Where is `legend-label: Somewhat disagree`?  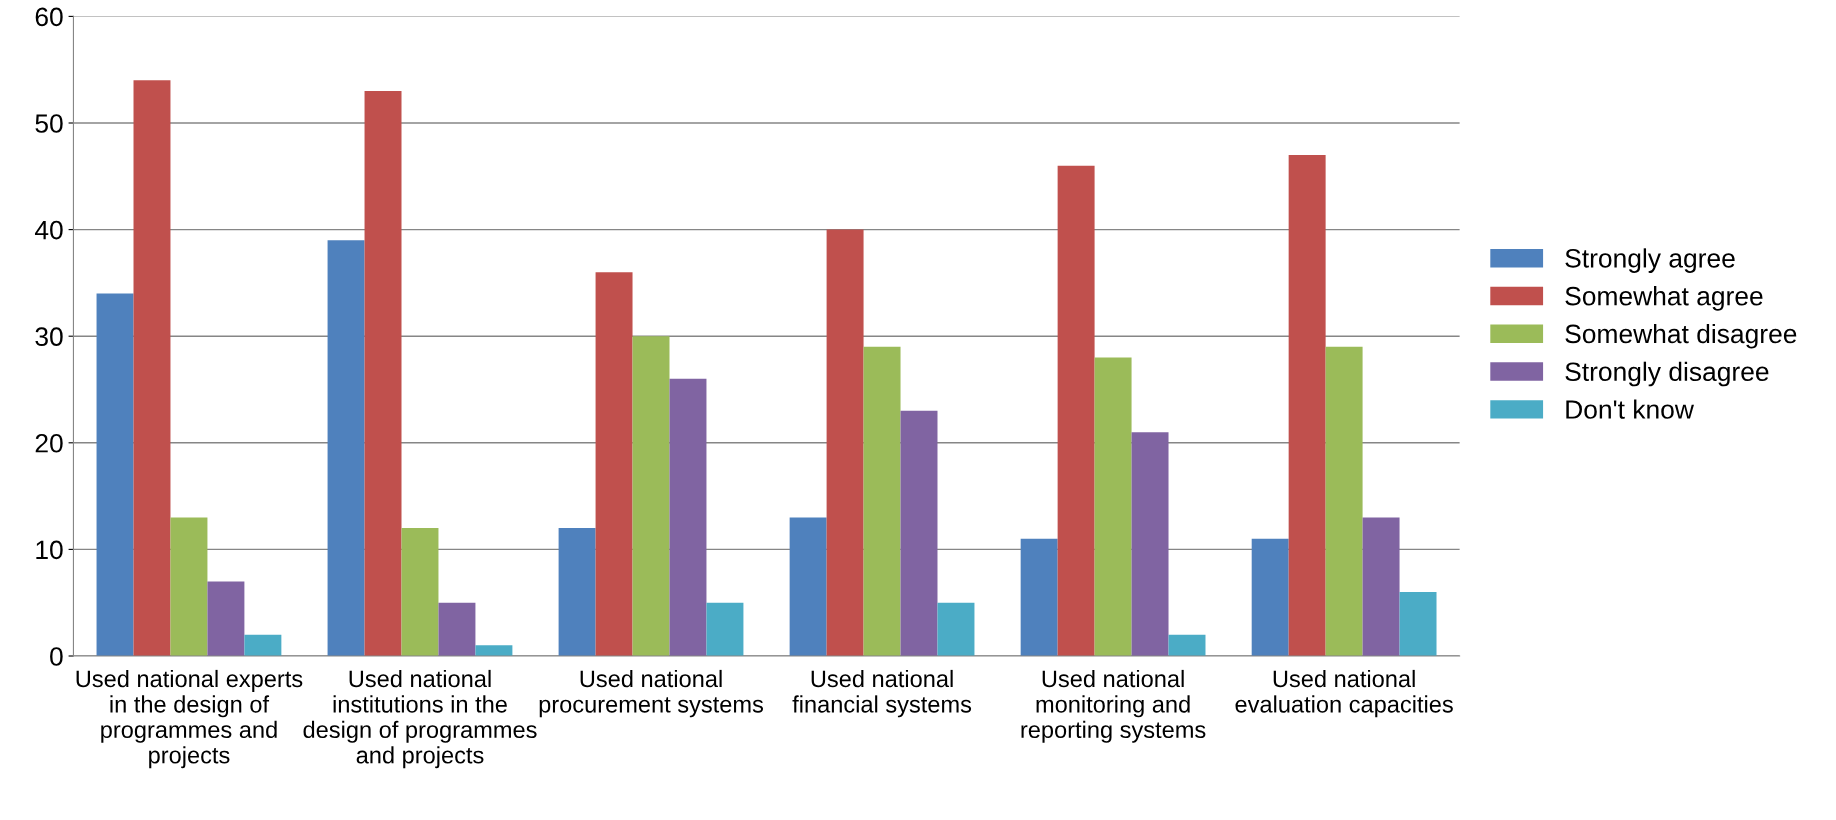
legend-label: Somewhat disagree is located at coordinates (1681, 336).